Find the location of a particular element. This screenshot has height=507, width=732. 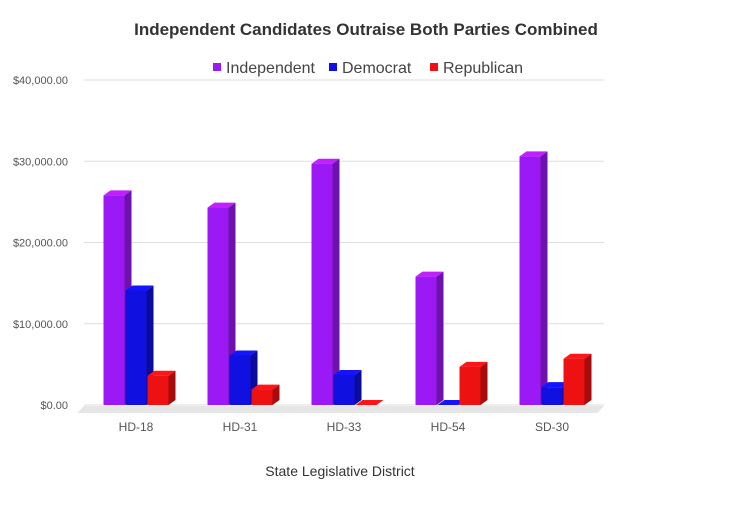

legend-item: Republican is located at coordinates (476, 68).